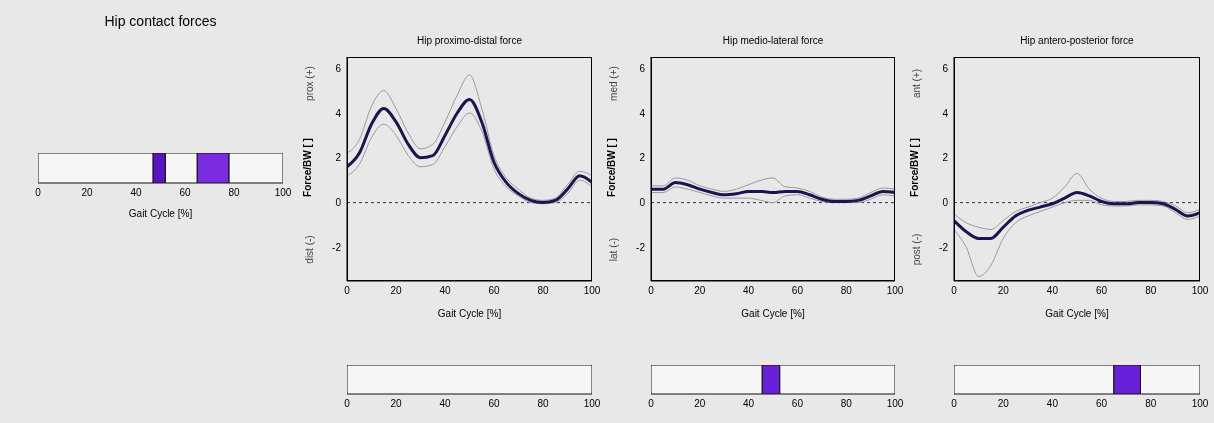 The height and width of the screenshot is (423, 1214). Describe the element at coordinates (309, 84) in the screenshot. I see `text: prox (+)` at that location.